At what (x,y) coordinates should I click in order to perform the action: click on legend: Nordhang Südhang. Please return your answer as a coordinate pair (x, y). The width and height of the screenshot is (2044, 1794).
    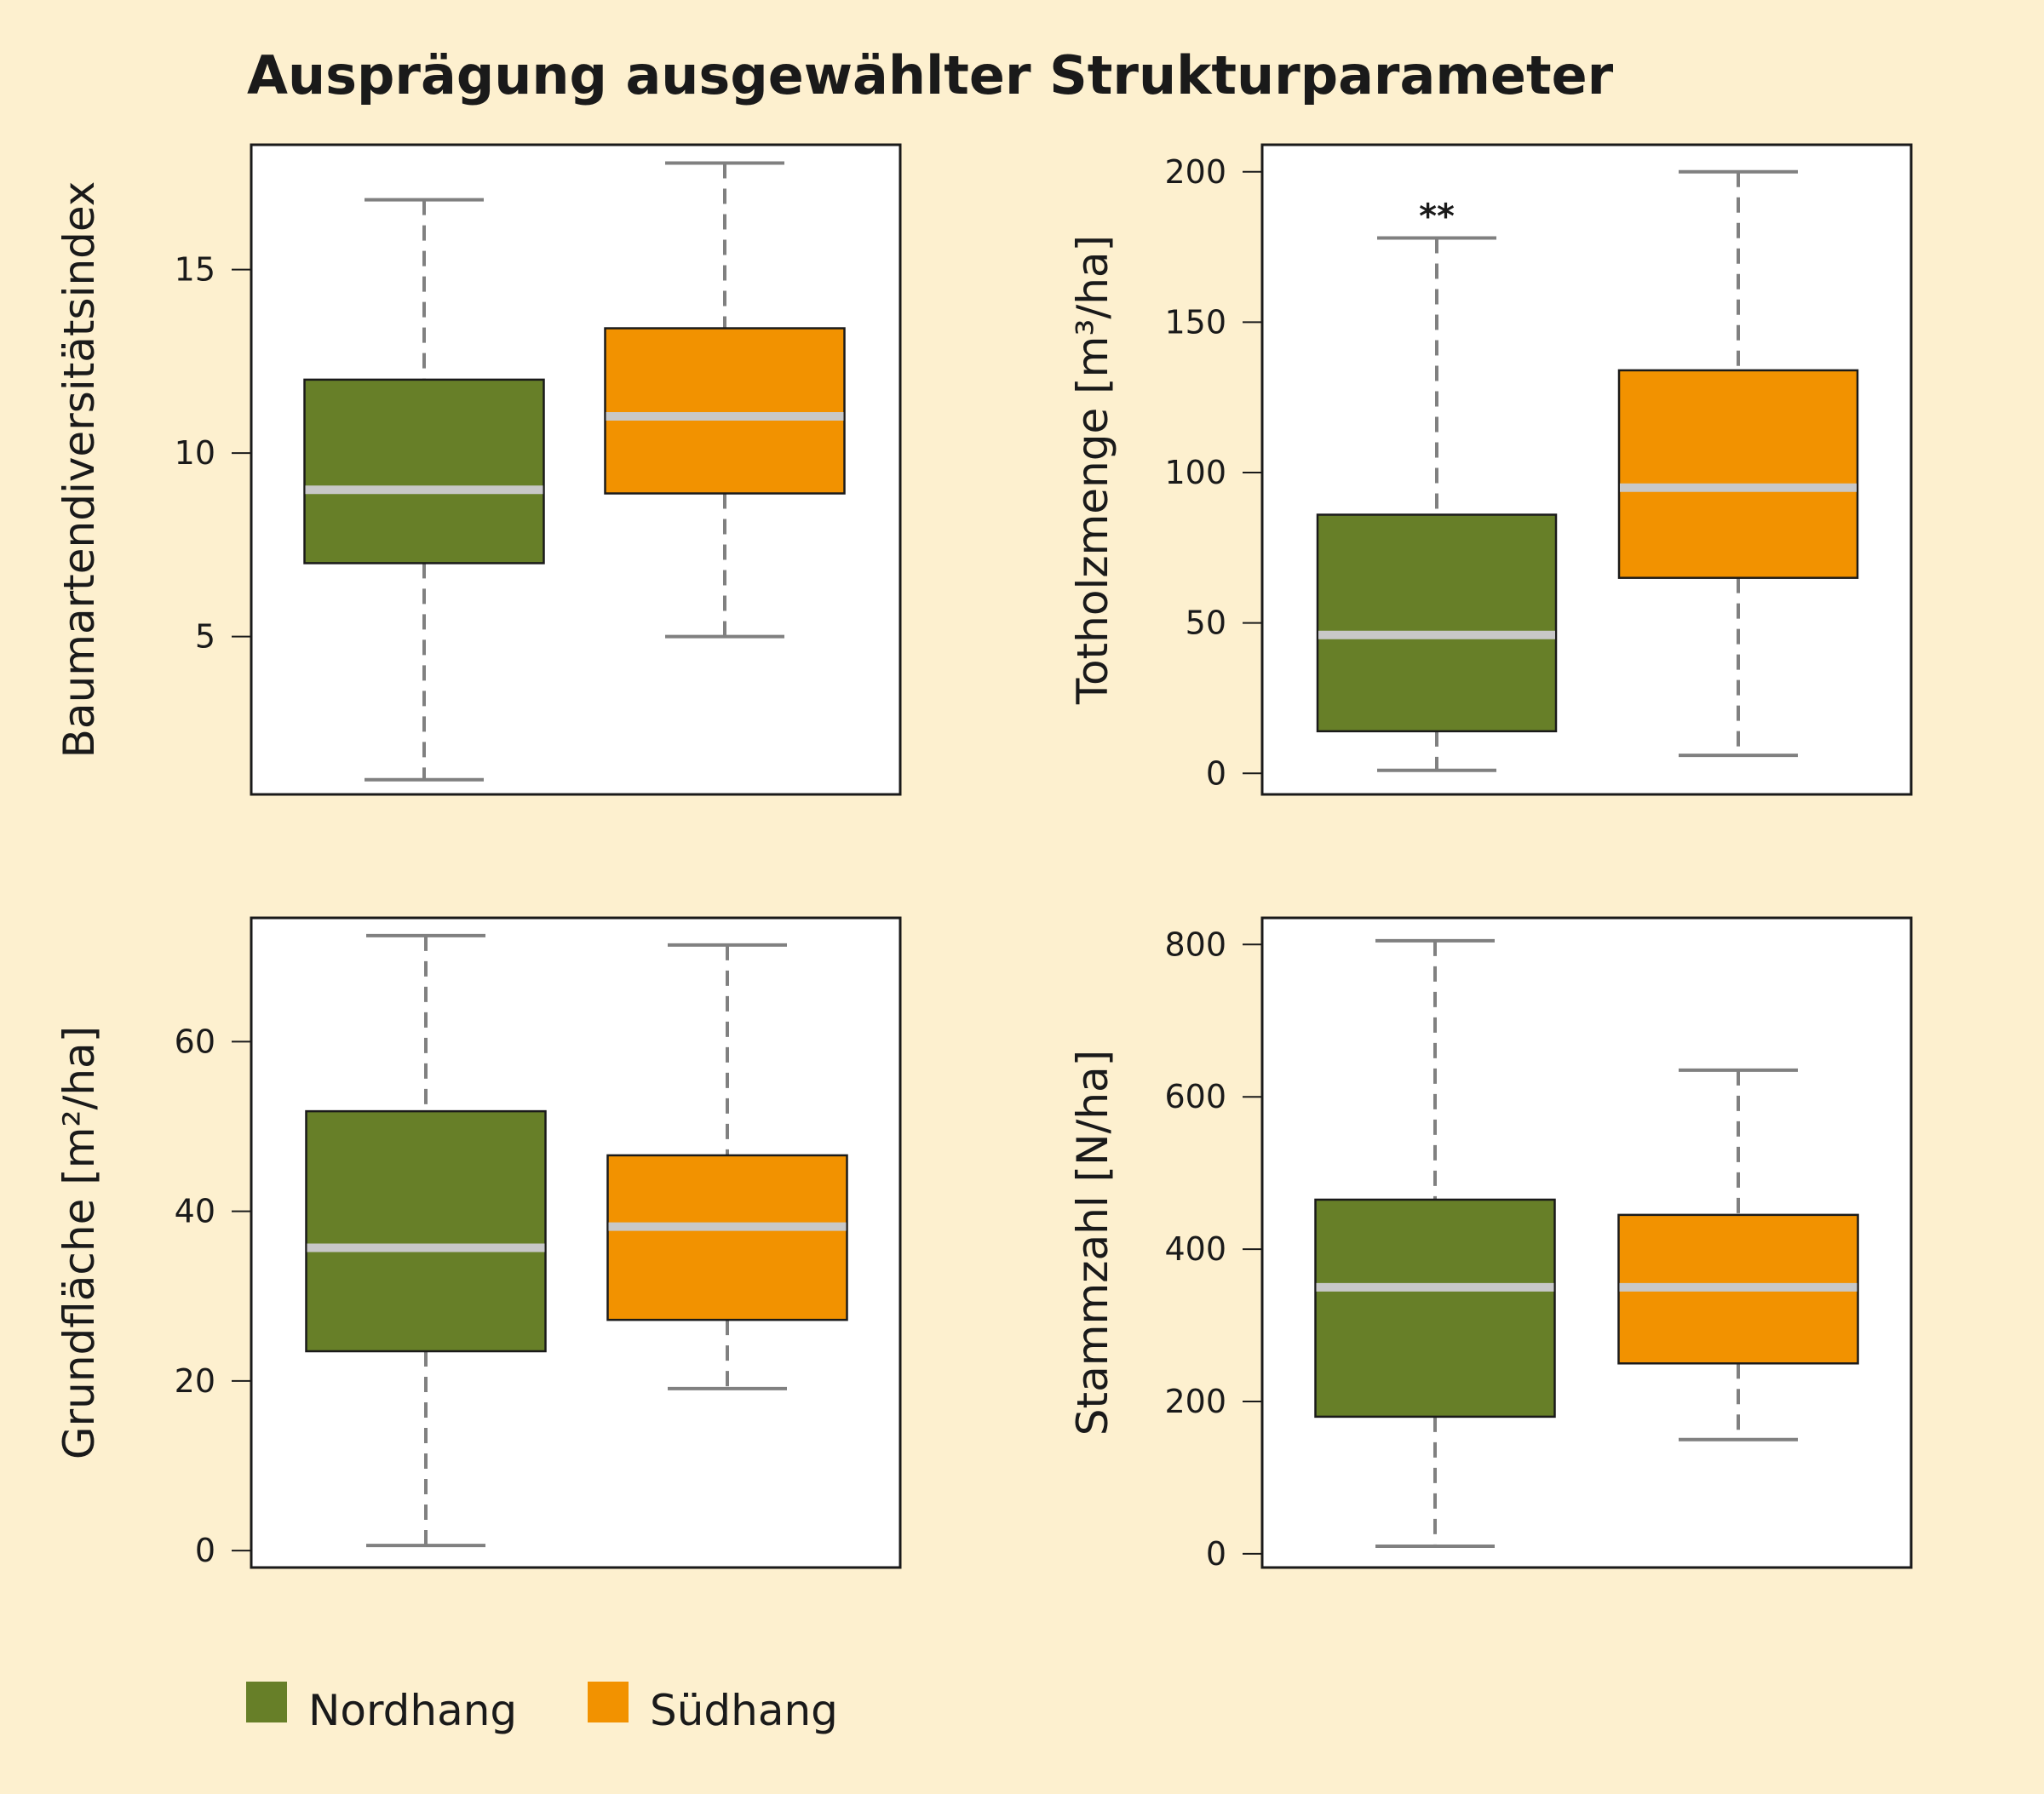
    Looking at the image, I should click on (542, 1708).